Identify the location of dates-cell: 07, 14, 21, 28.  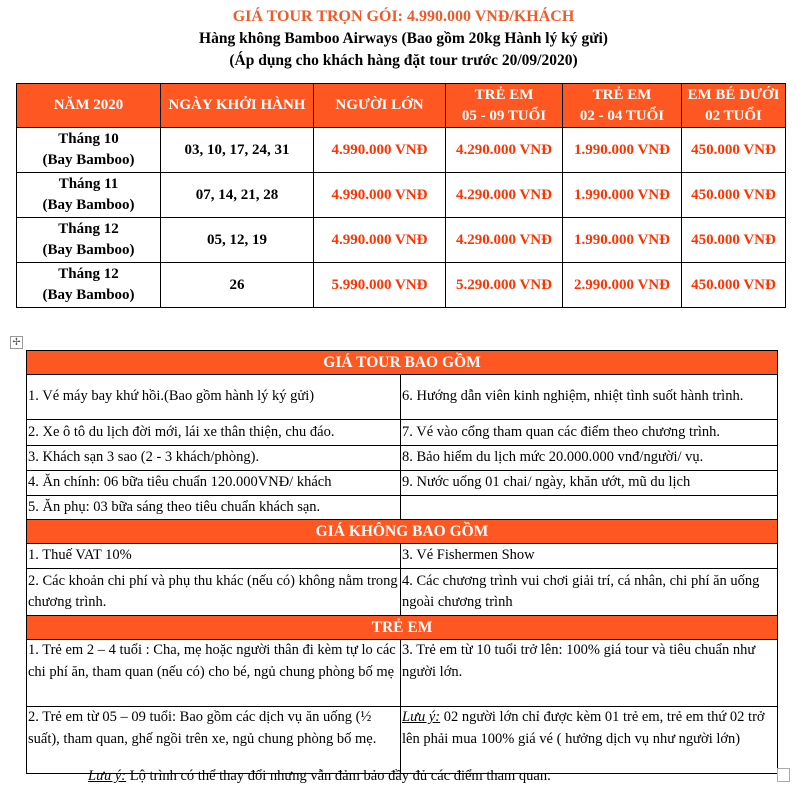
(237, 195).